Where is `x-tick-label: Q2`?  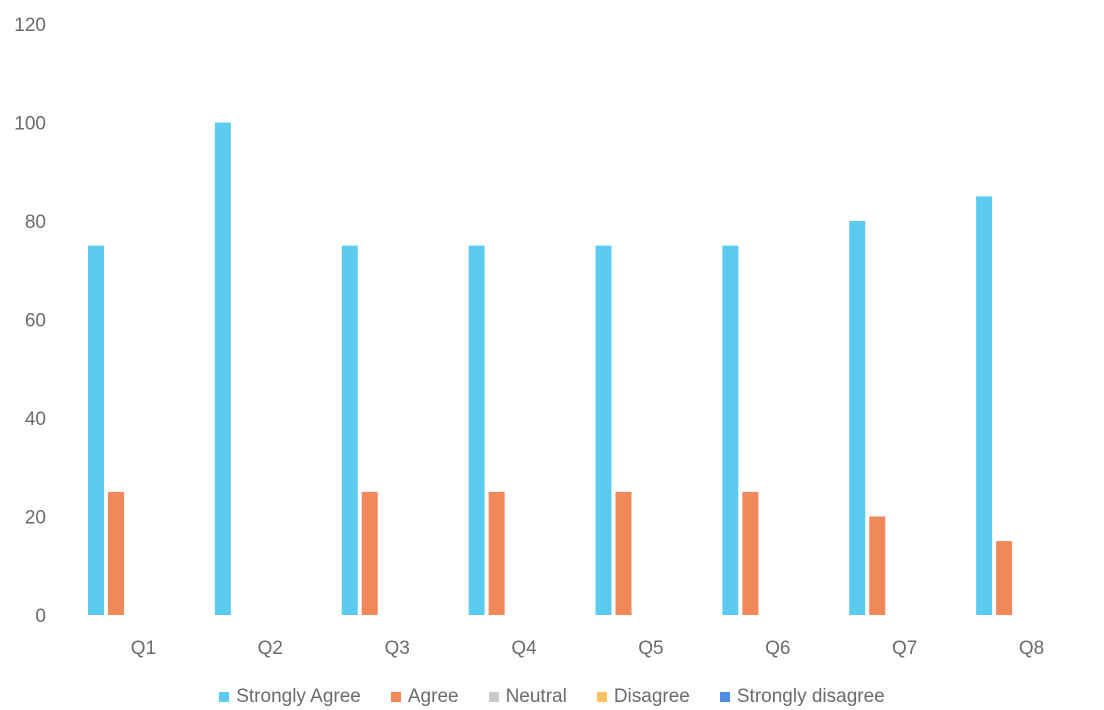 x-tick-label: Q2 is located at coordinates (270, 648).